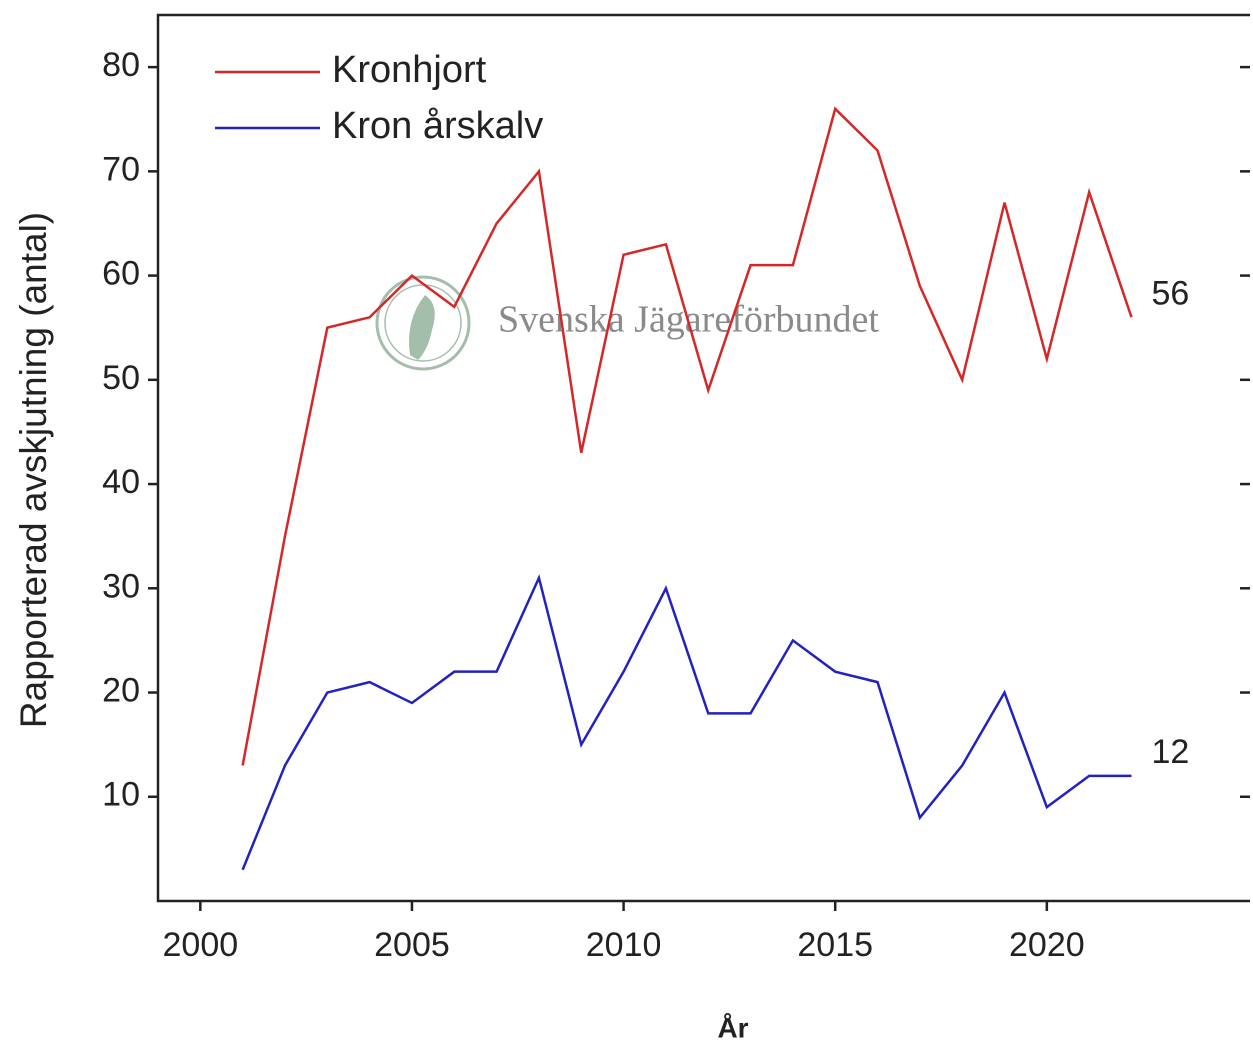 This screenshot has width=1253, height=1043. What do you see at coordinates (121, 482) in the screenshot?
I see `y-tick-label: 40` at bounding box center [121, 482].